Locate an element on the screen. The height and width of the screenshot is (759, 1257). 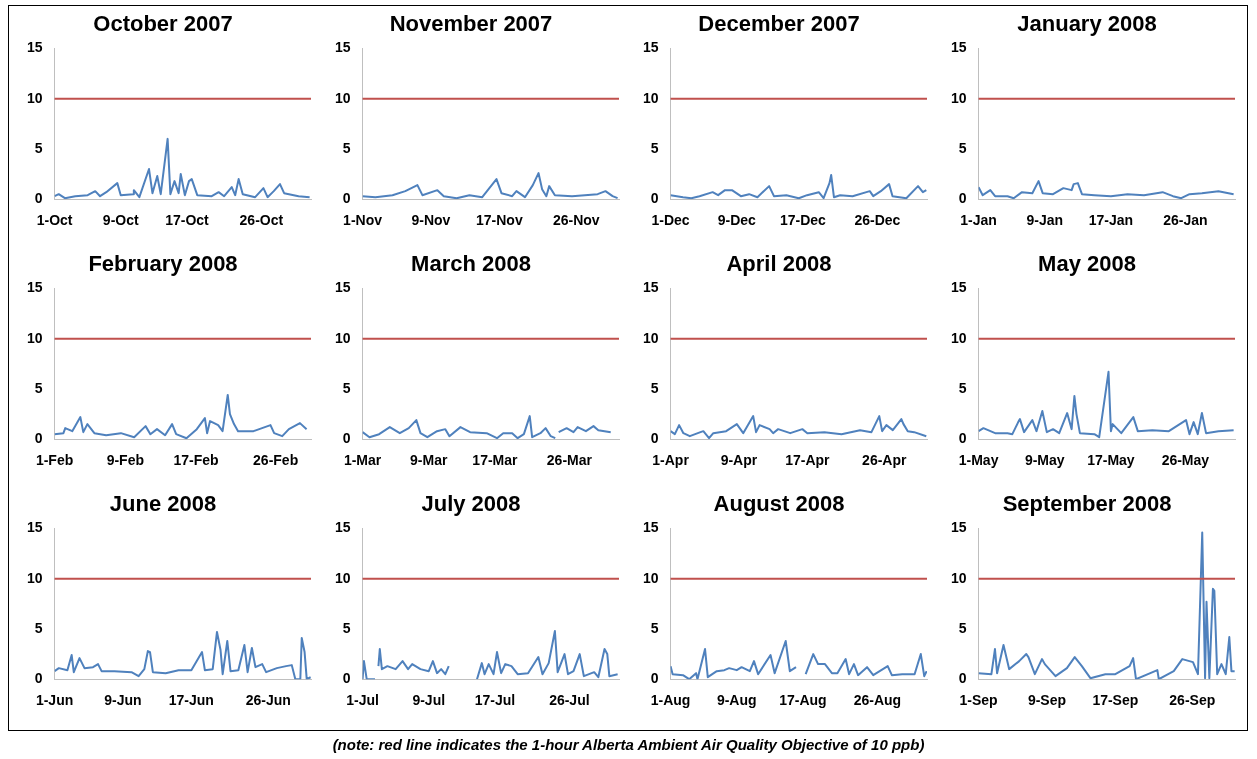
x-tick-label: 17-Jan is located at coordinates (1111, 220).